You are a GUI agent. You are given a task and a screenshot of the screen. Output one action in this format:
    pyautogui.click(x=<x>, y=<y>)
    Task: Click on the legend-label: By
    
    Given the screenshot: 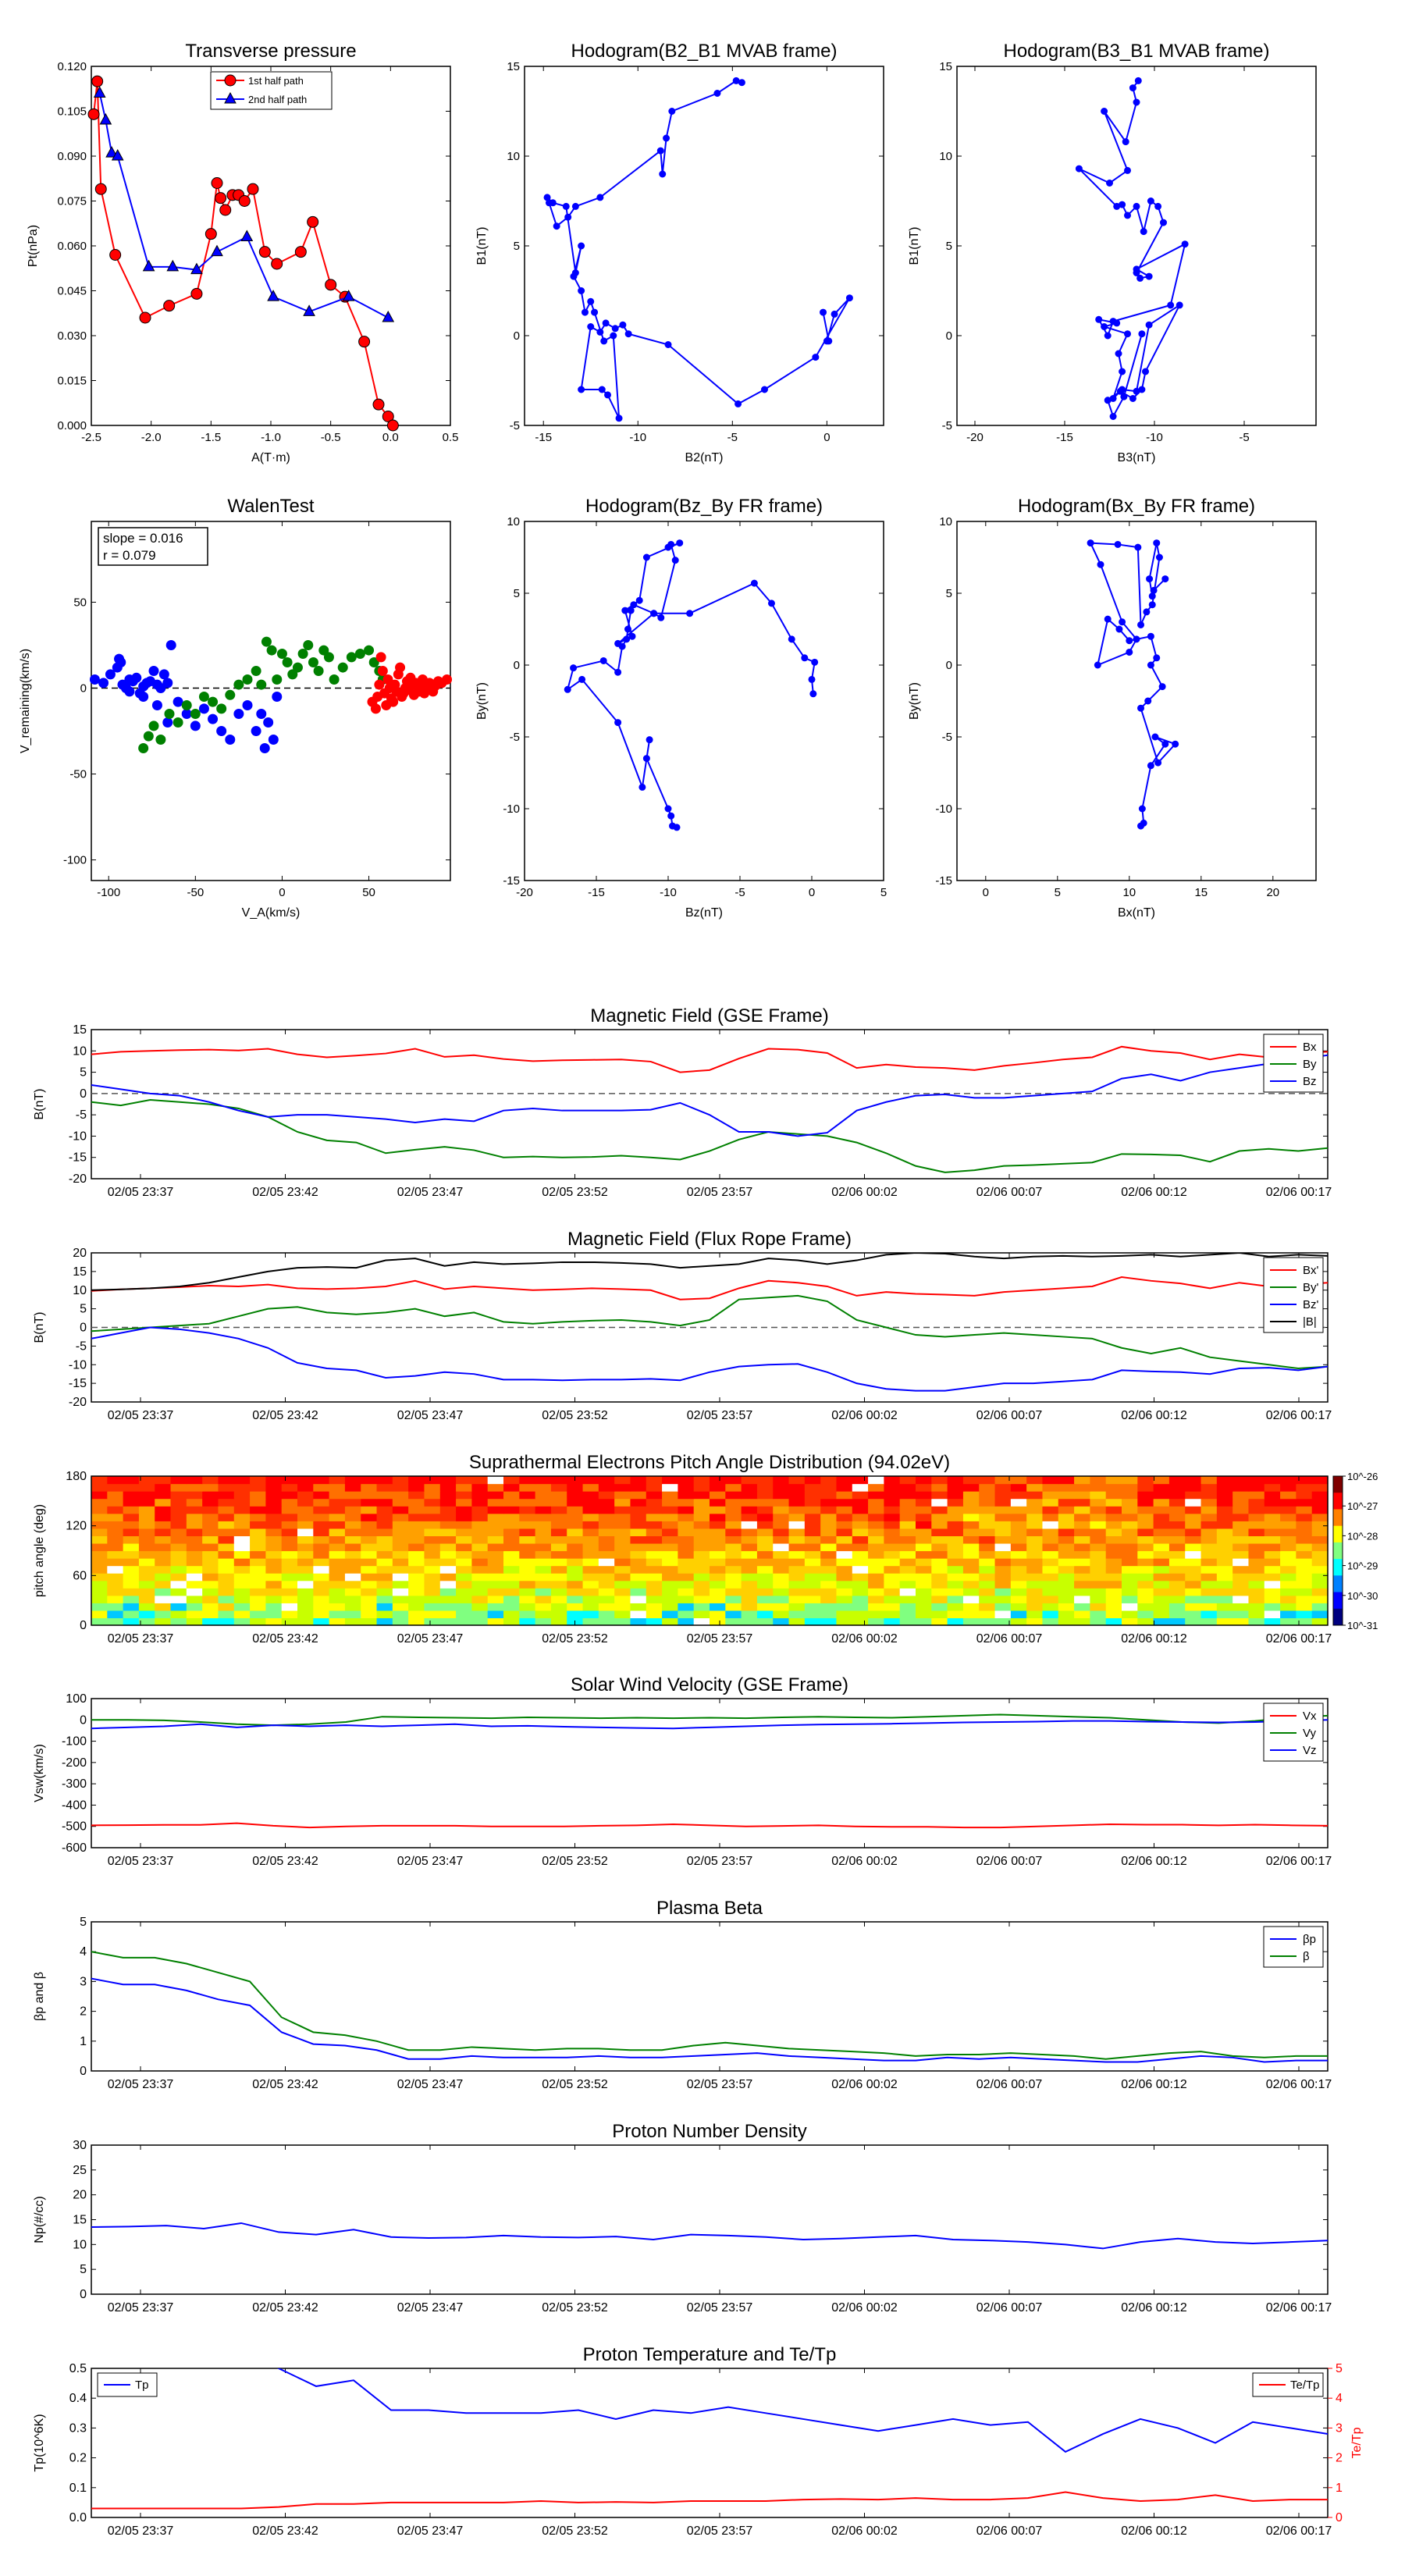 What is the action you would take?
    pyautogui.click(x=1310, y=1064)
    